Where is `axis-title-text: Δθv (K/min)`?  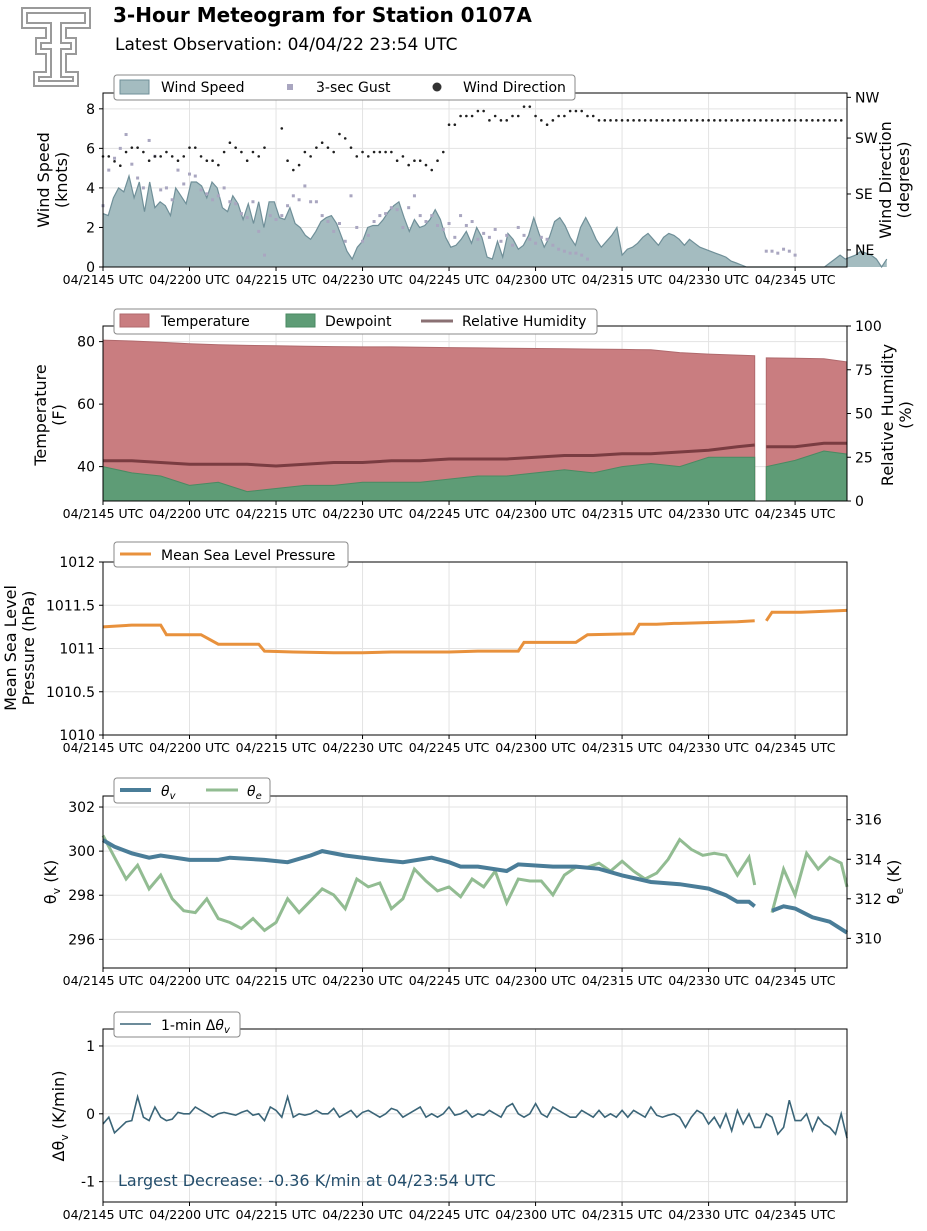 axis-title-text: Δθv (K/min) is located at coordinates (60, 1116).